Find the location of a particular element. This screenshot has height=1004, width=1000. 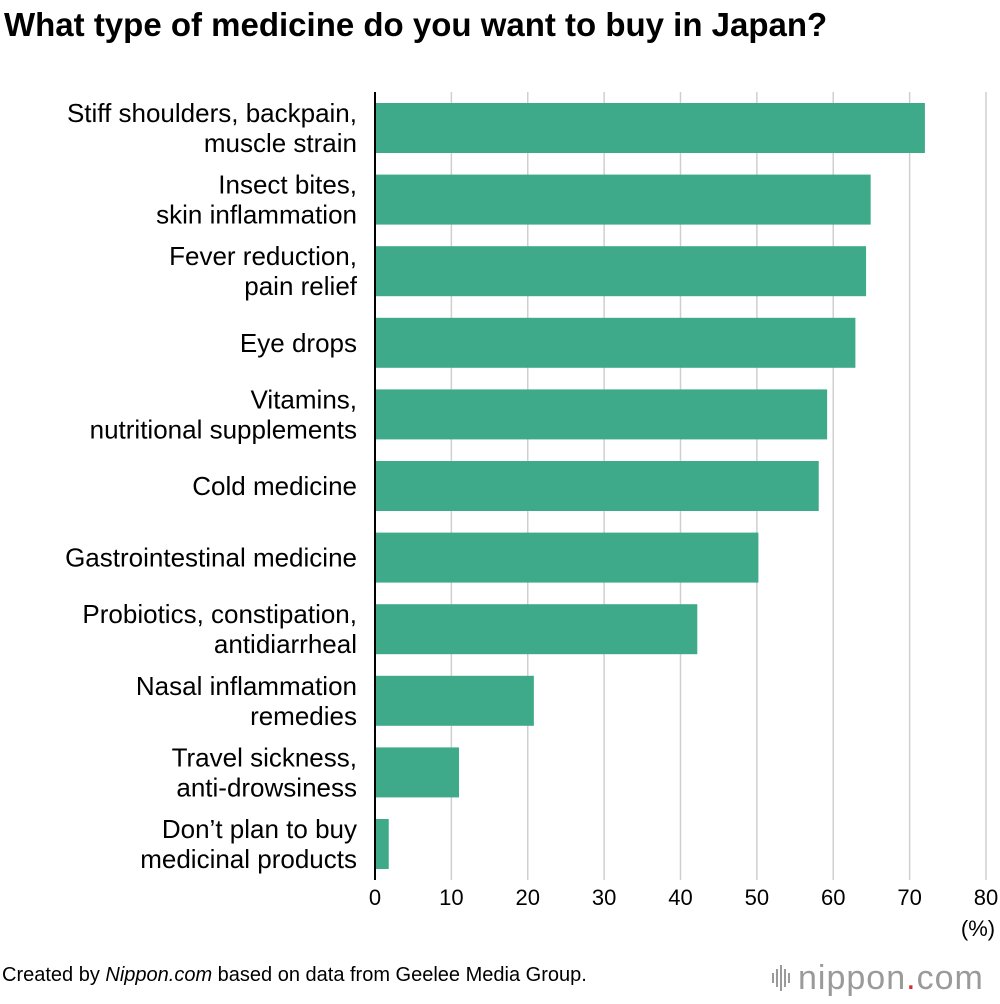

category-label: Nasal inflammation is located at coordinates (246, 686).